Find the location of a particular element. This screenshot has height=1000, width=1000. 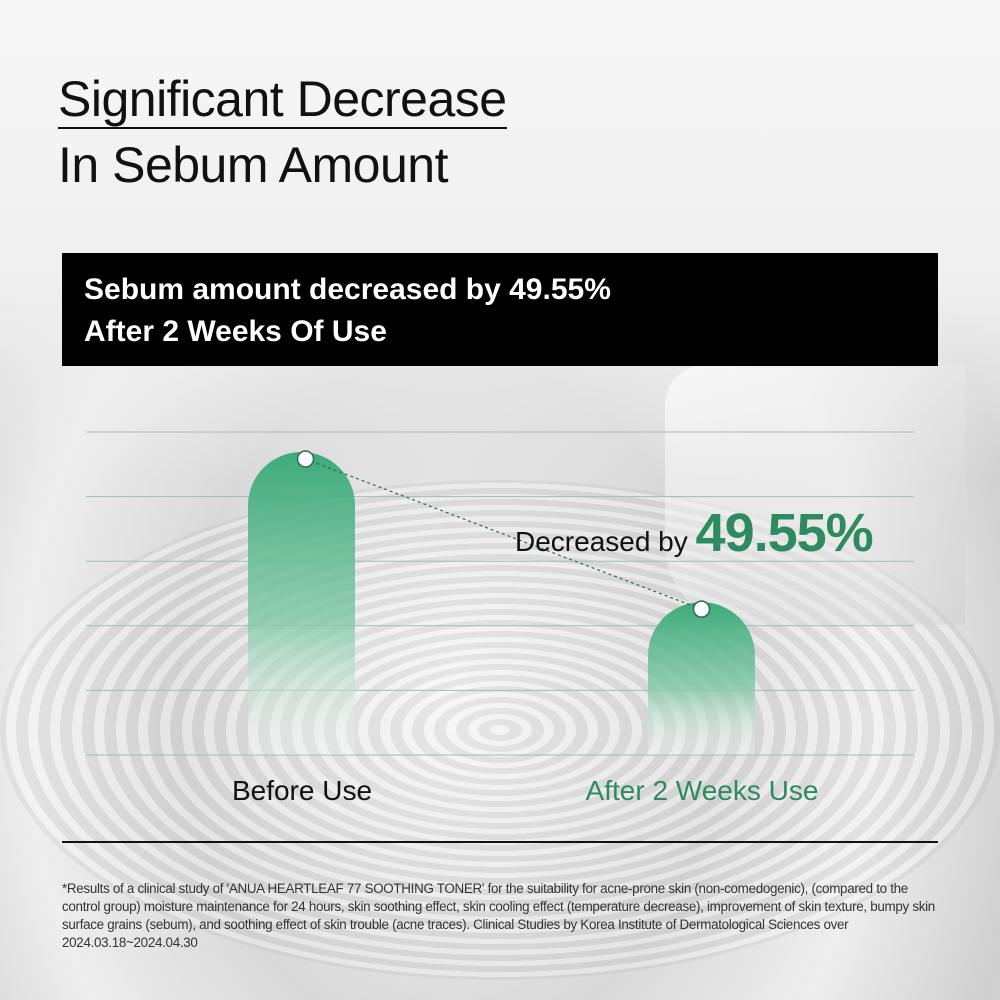

banner-line-1: Sebum amount decreased by 49.55% is located at coordinates (347, 289).